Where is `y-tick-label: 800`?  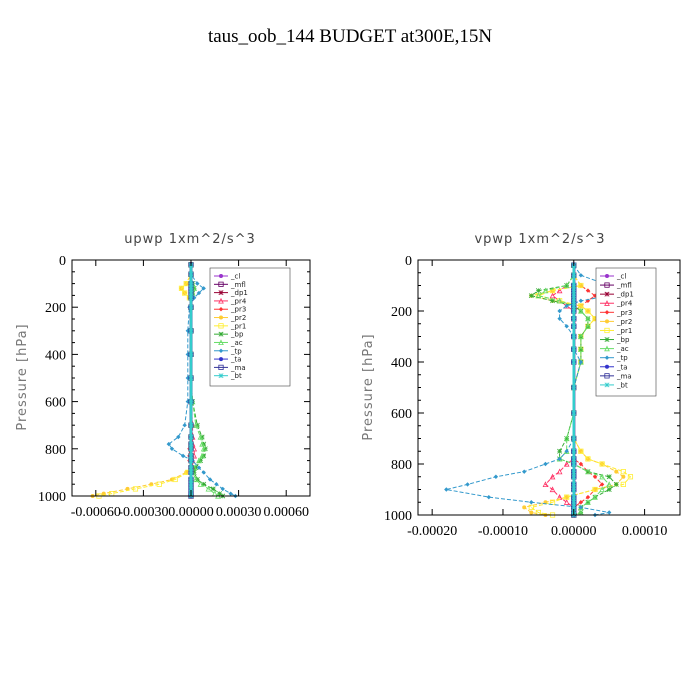
y-tick-label: 800 is located at coordinates (401, 465).